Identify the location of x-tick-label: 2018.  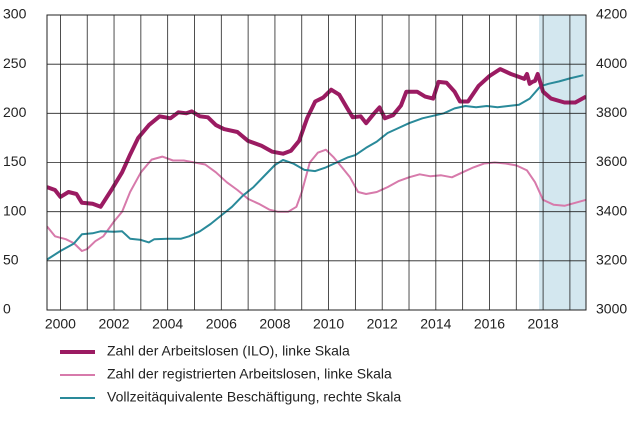
(543, 324).